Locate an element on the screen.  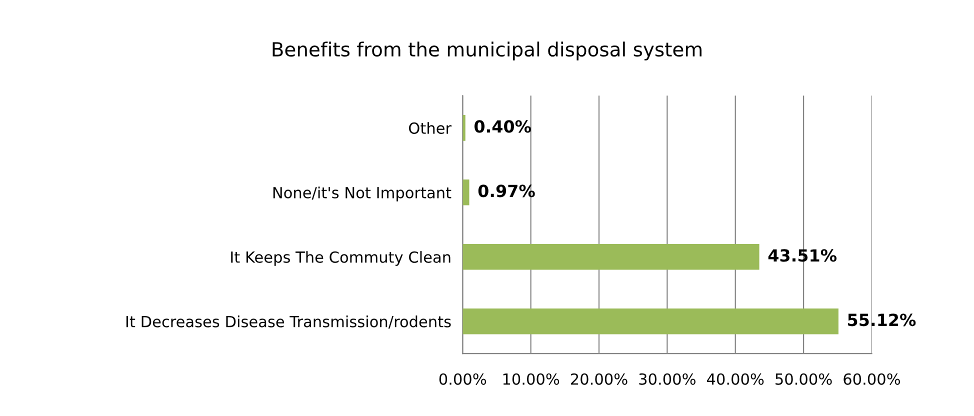
x-tick-label: 10.00% is located at coordinates (531, 379).